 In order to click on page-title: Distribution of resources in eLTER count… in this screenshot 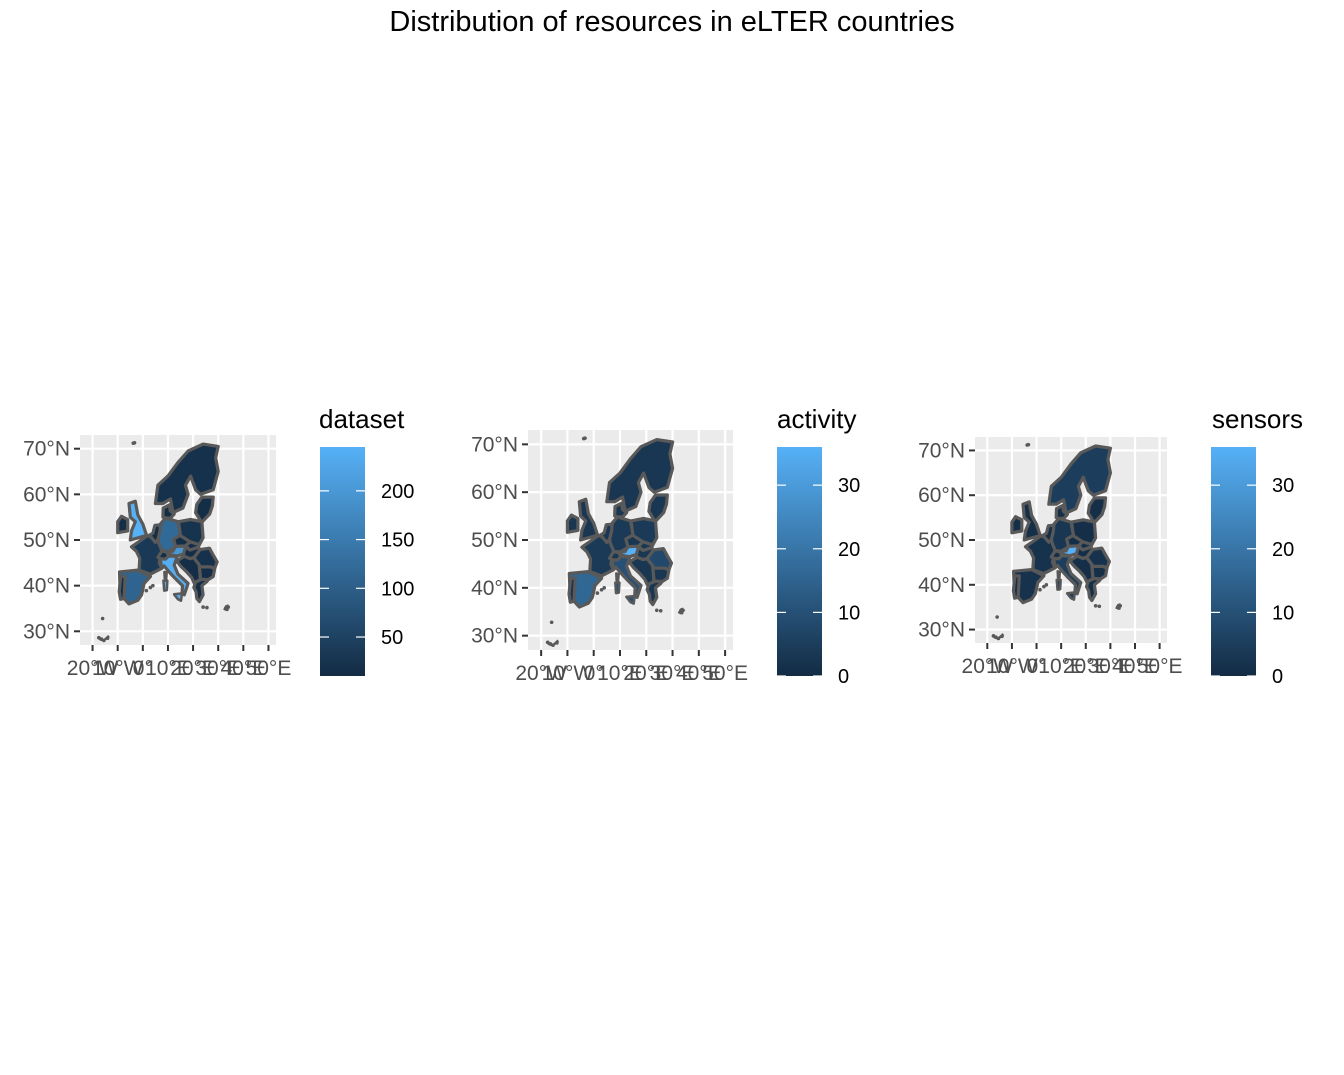, I will do `click(672, 22)`.